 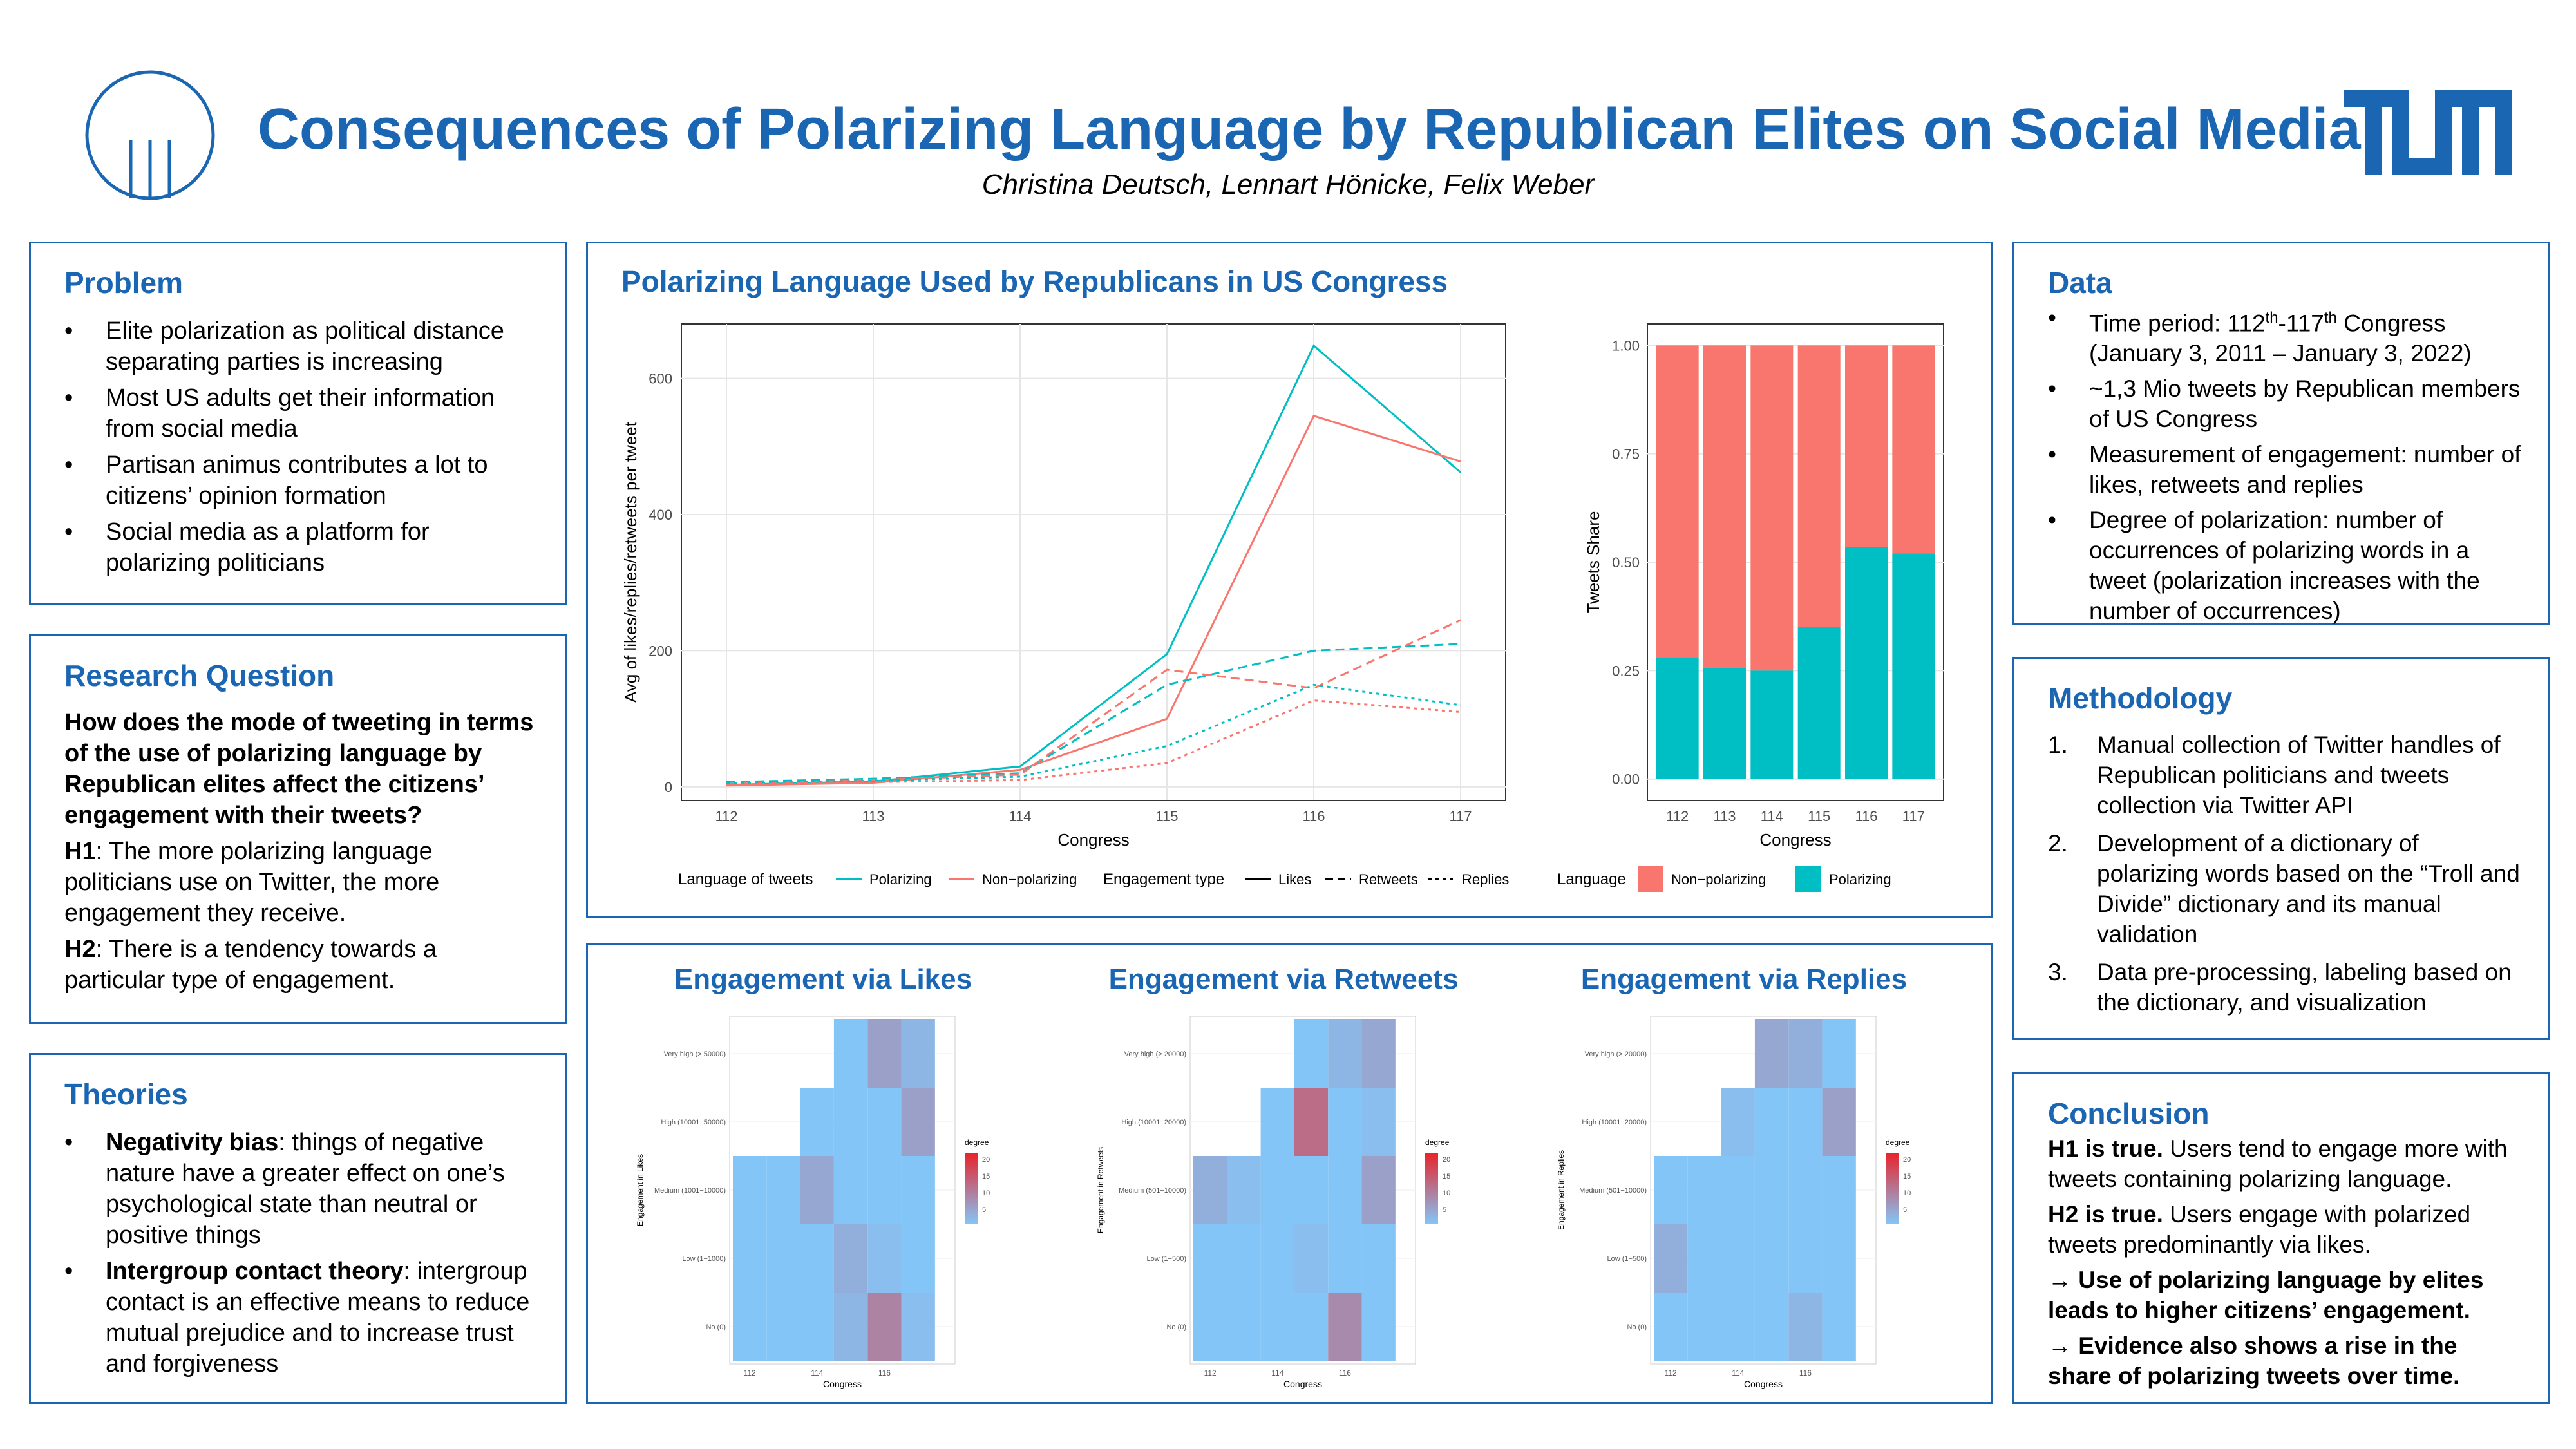 I want to click on conclusion-title: Conclusion, so click(x=2129, y=1113).